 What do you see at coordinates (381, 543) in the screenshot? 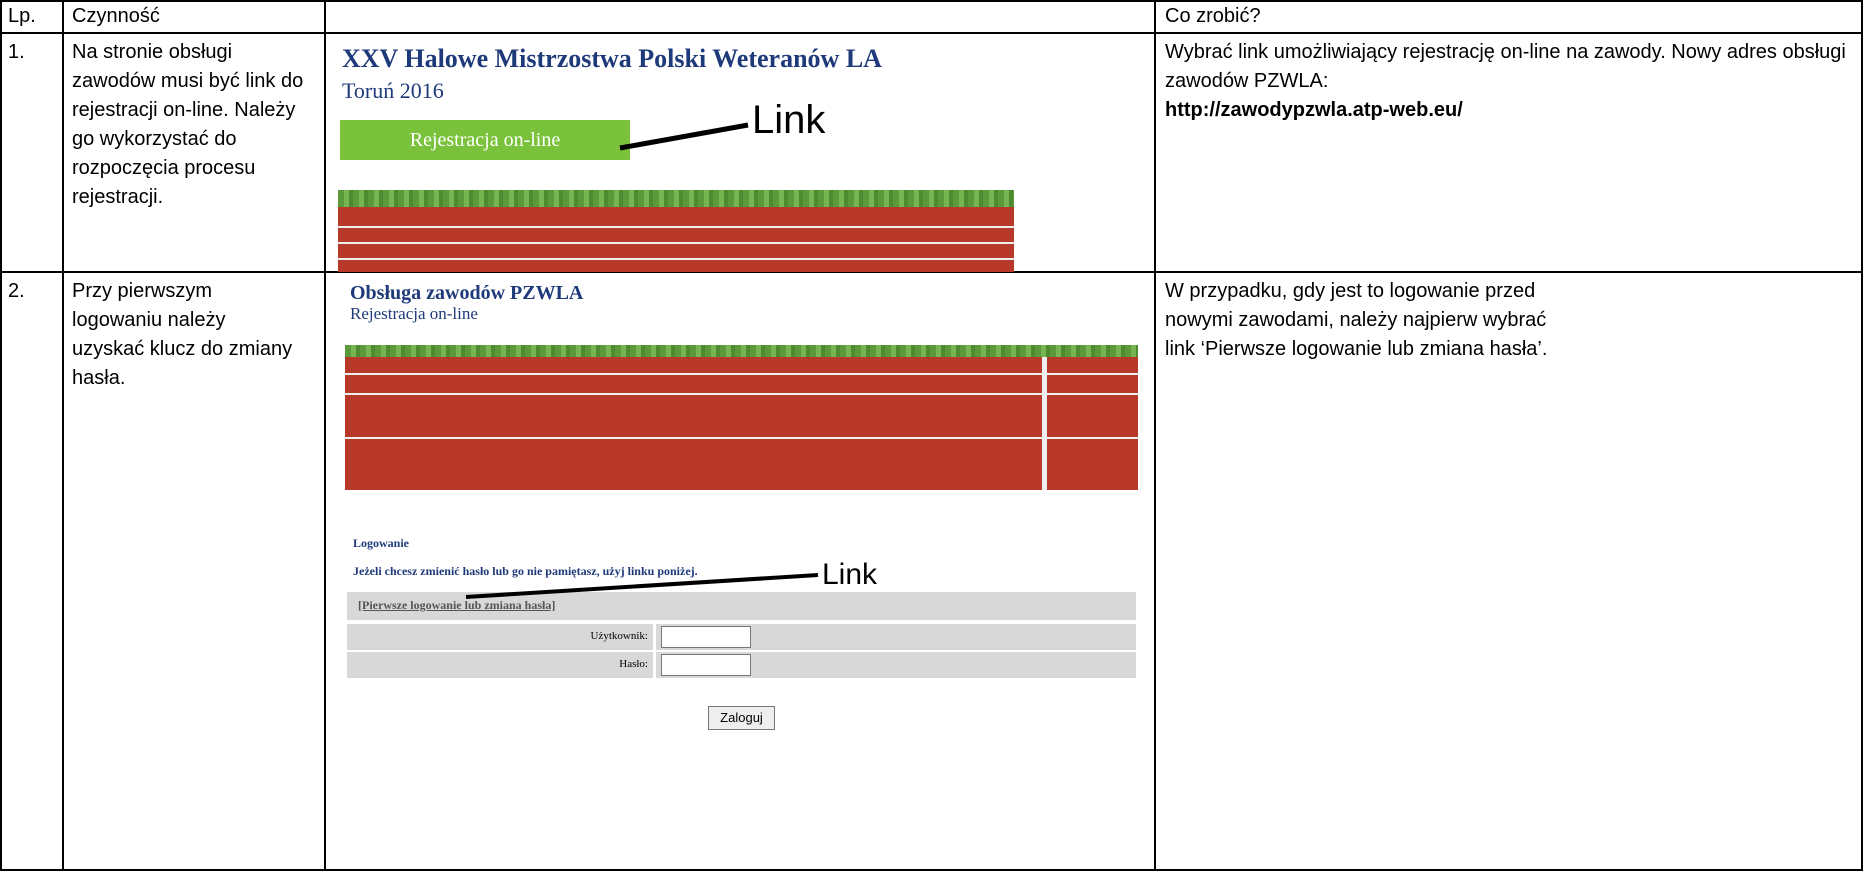
I see `login-heading: Logowanie` at bounding box center [381, 543].